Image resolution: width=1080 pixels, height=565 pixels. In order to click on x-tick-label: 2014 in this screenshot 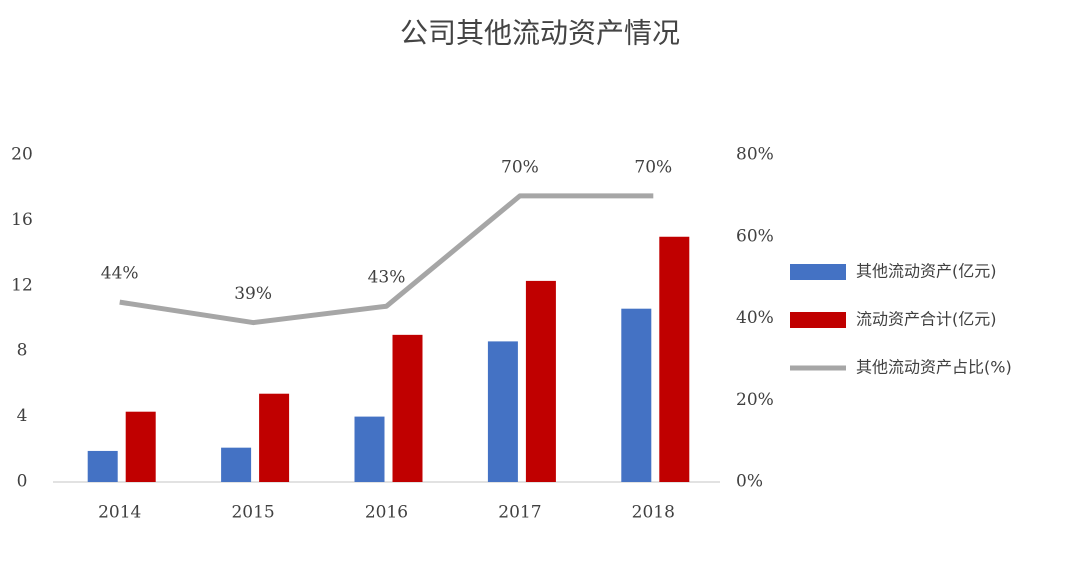, I will do `click(119, 513)`.